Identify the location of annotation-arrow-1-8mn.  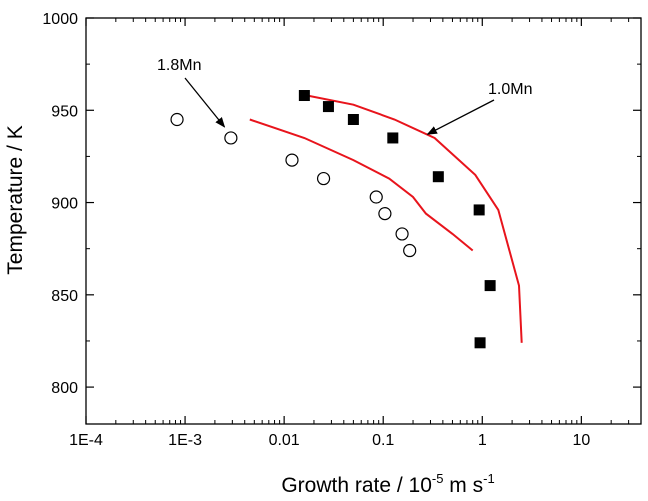
(205, 102).